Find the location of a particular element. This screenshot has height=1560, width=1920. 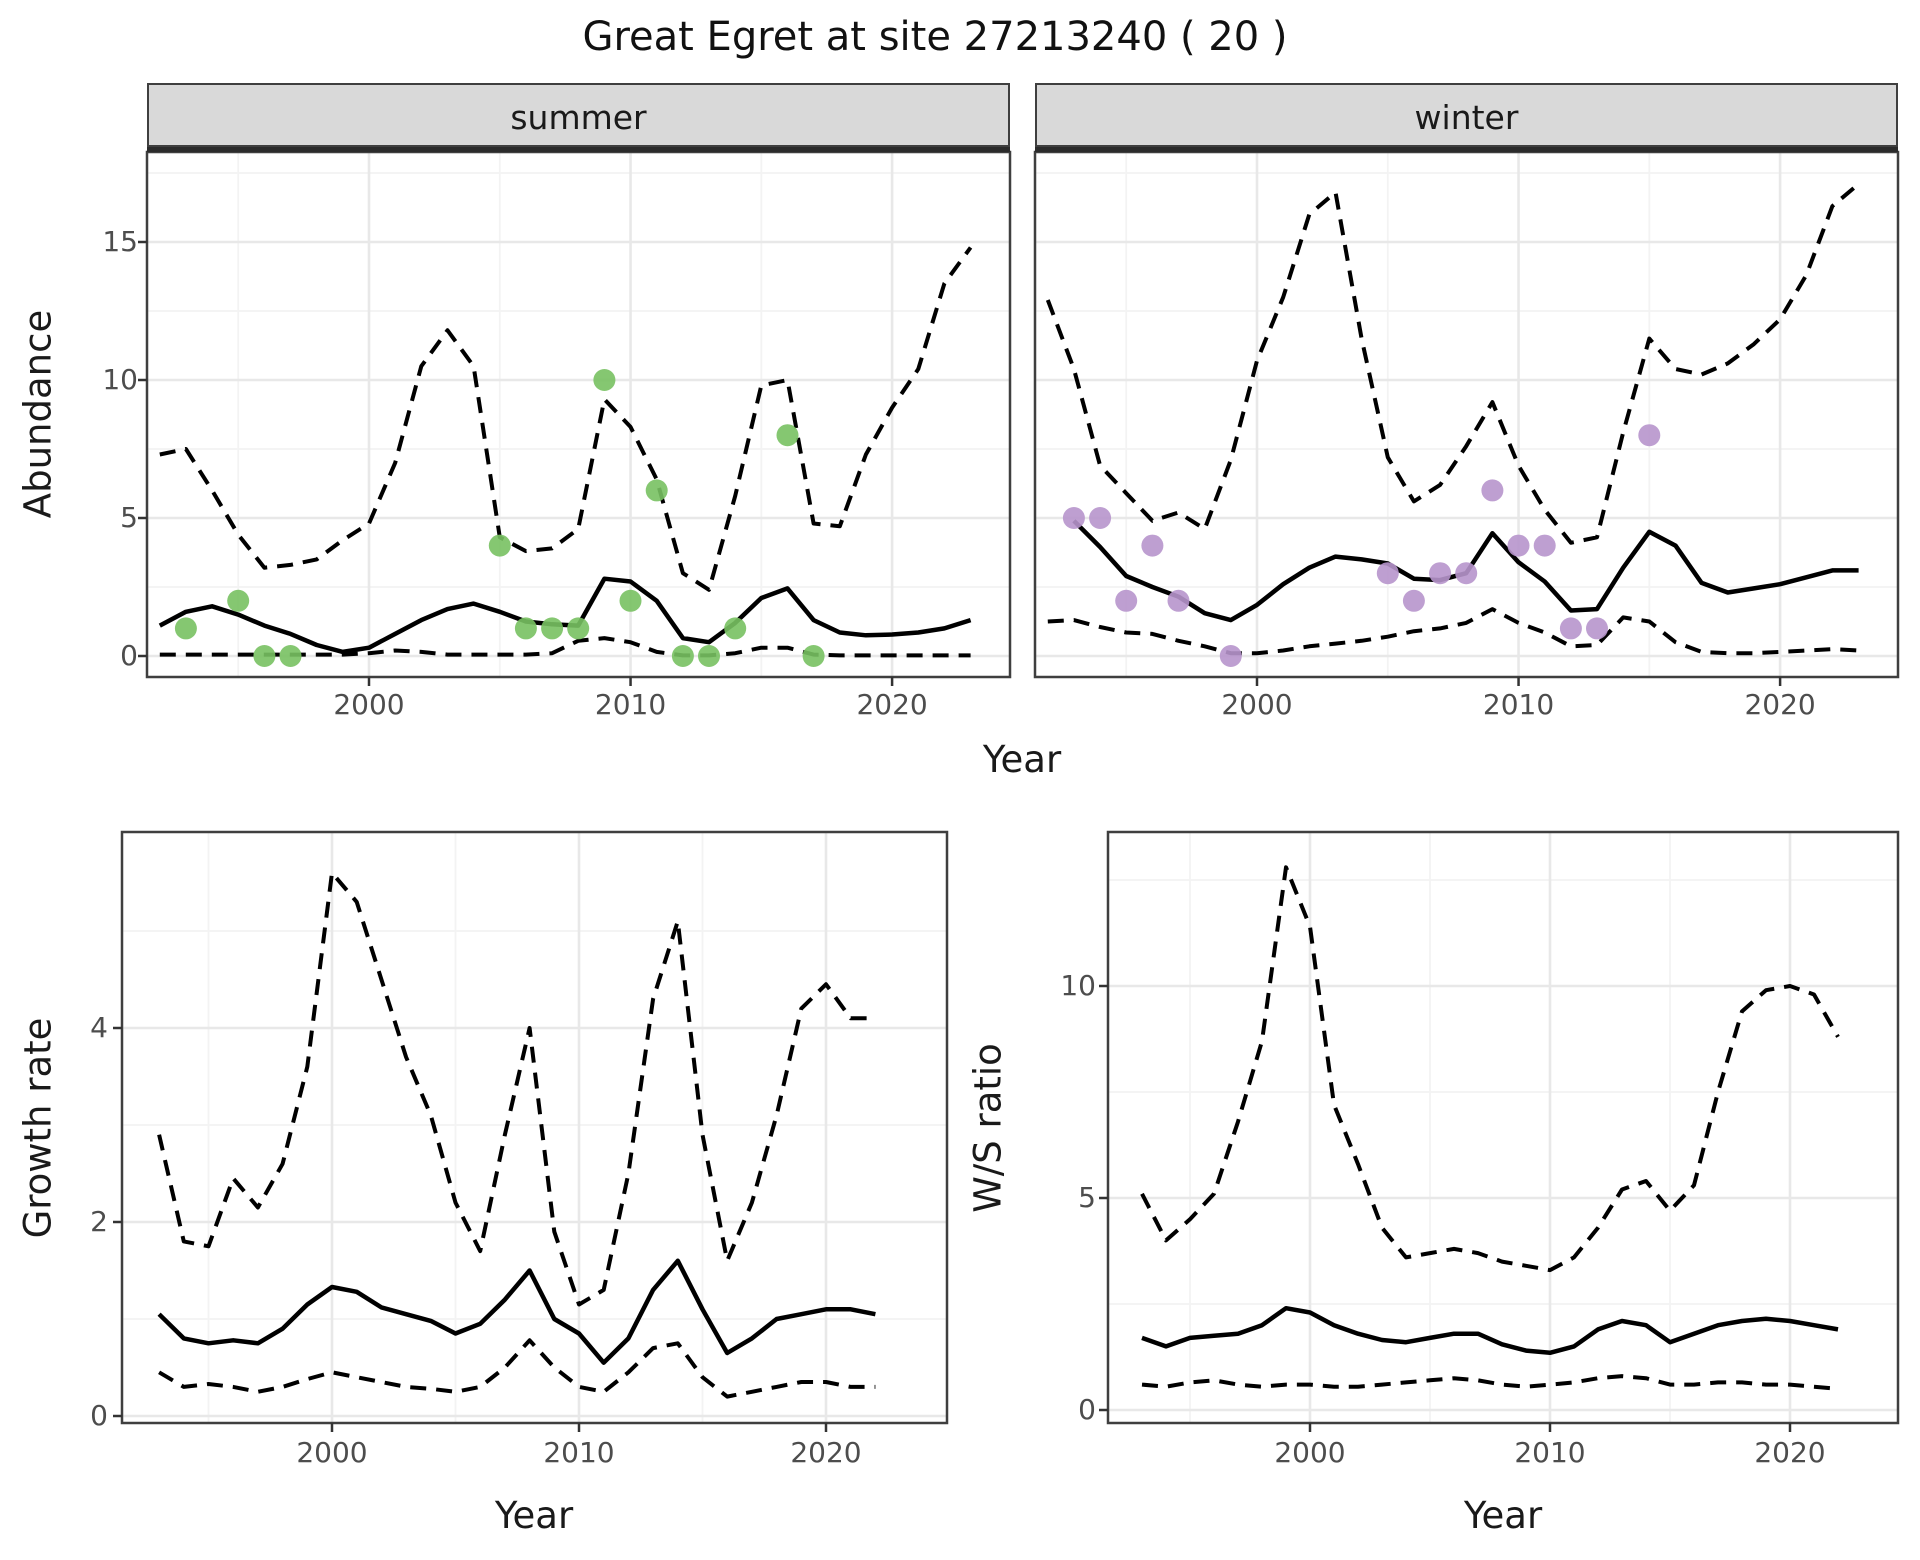

facet-strip-summer is located at coordinates (578, 115).